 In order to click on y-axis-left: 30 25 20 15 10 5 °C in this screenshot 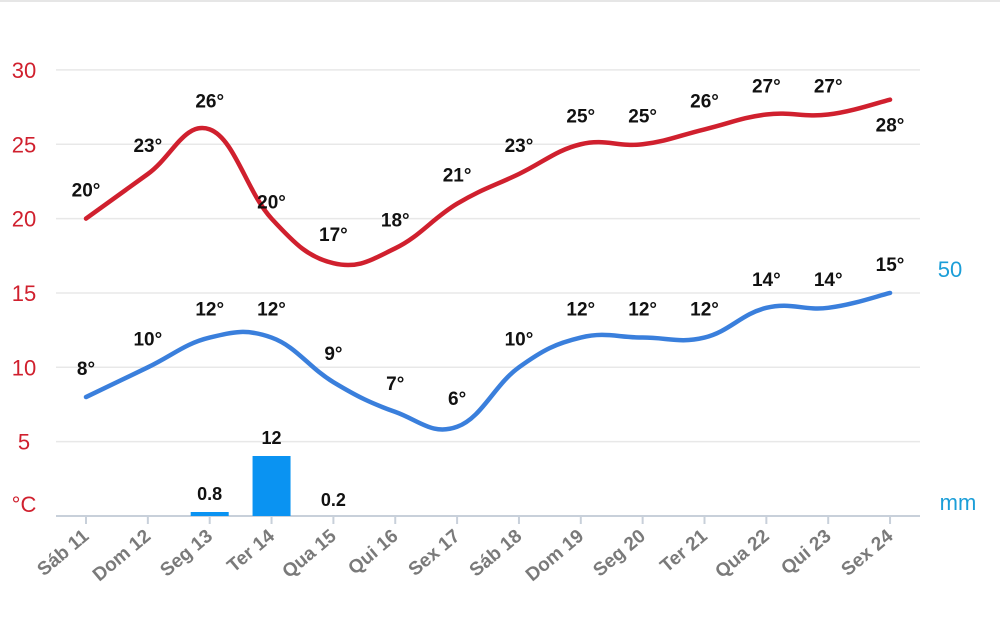, I will do `click(24, 287)`.